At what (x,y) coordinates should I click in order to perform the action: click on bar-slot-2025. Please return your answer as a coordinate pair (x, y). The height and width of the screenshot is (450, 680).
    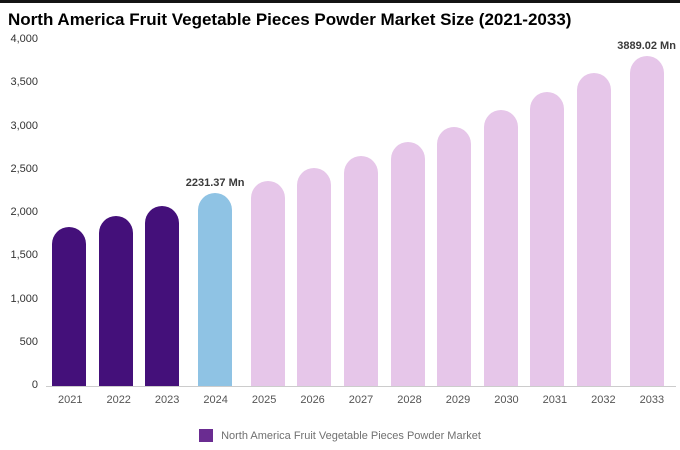
    Looking at the image, I should click on (267, 213).